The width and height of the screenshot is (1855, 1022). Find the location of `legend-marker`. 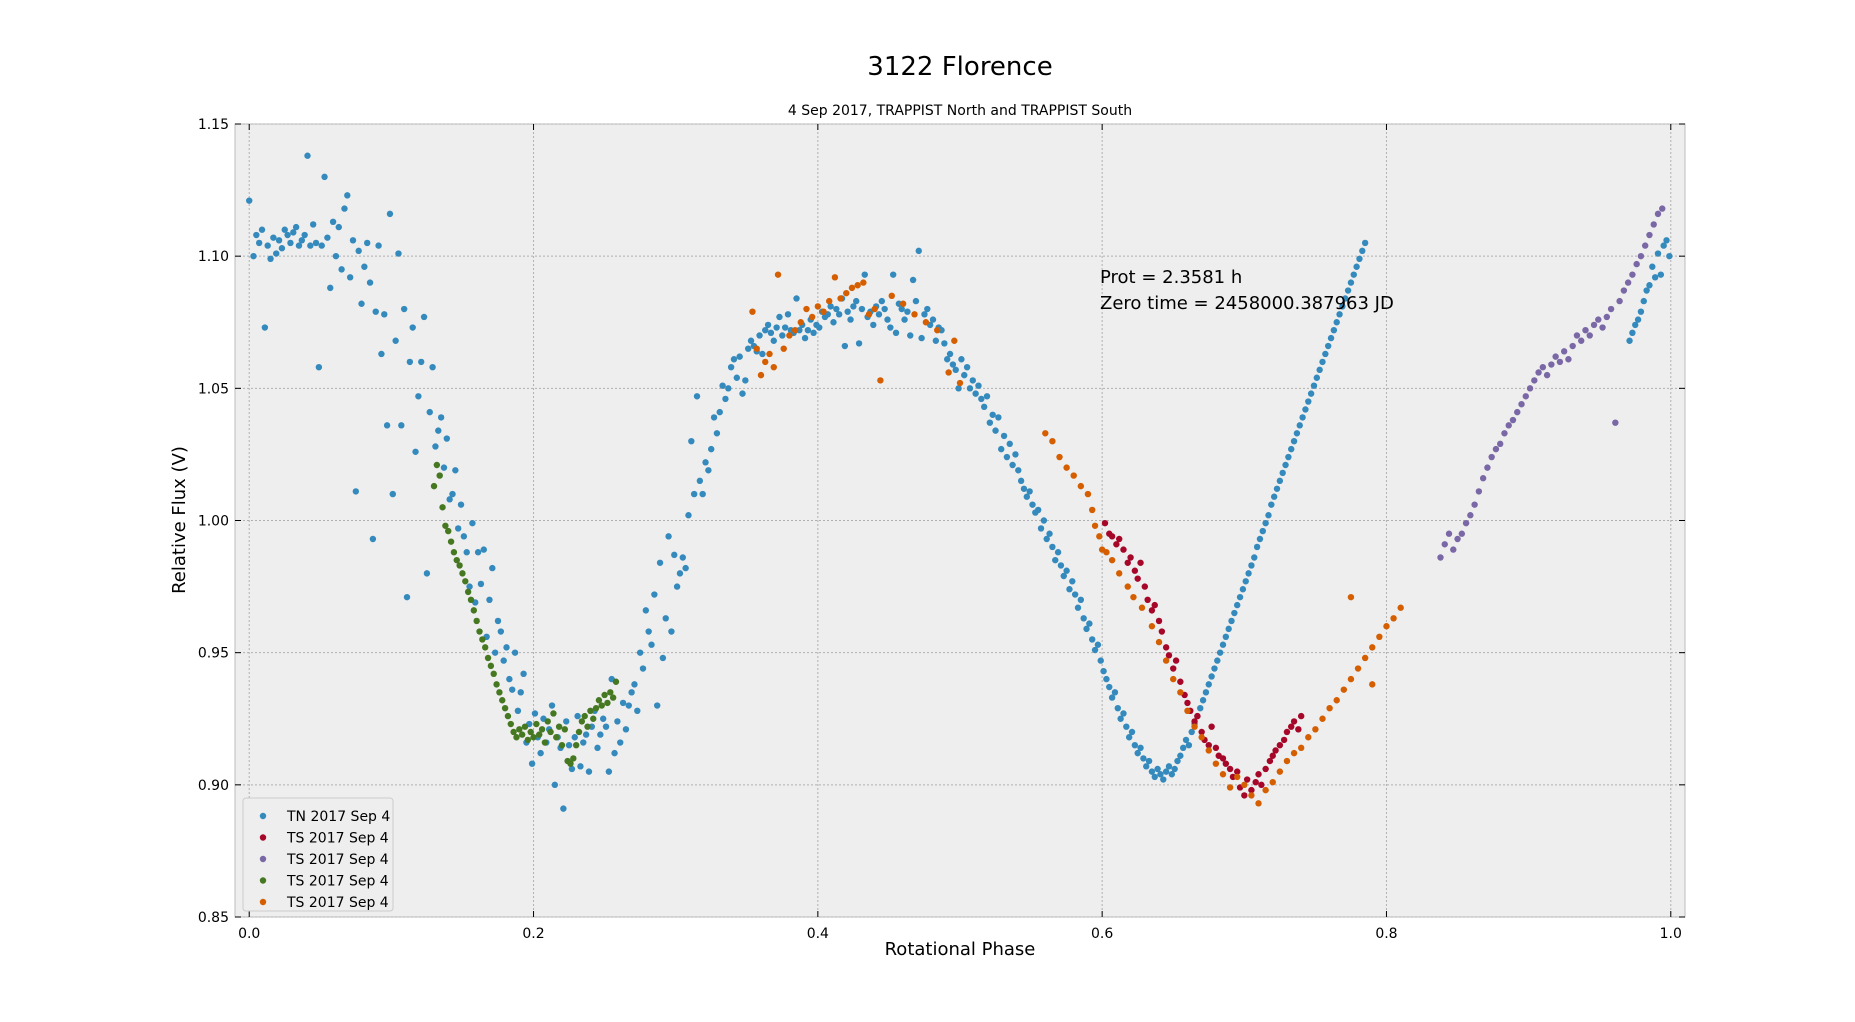

legend-marker is located at coordinates (263, 816).